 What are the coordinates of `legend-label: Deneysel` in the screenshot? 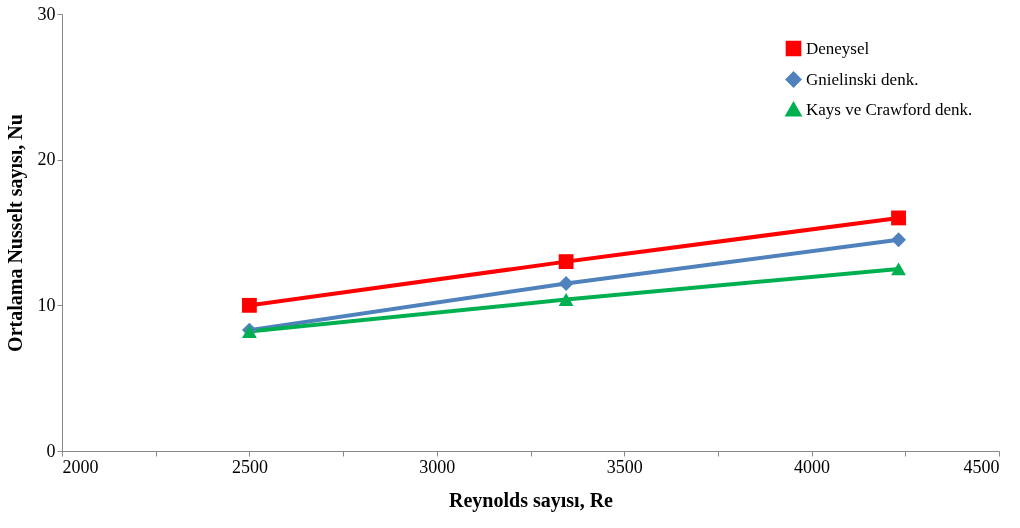 It's located at (838, 48).